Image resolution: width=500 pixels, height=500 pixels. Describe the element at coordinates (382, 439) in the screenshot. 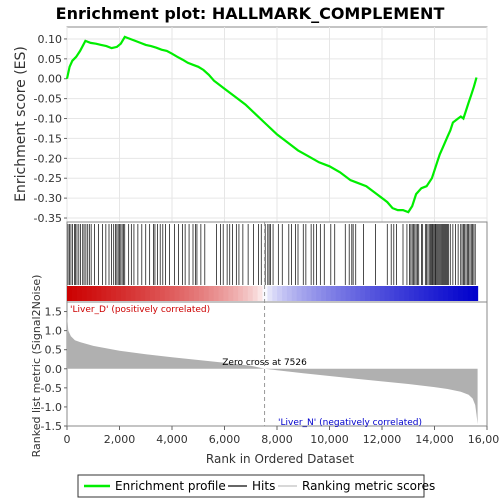

I see `x-tick-label: 12,000` at that location.